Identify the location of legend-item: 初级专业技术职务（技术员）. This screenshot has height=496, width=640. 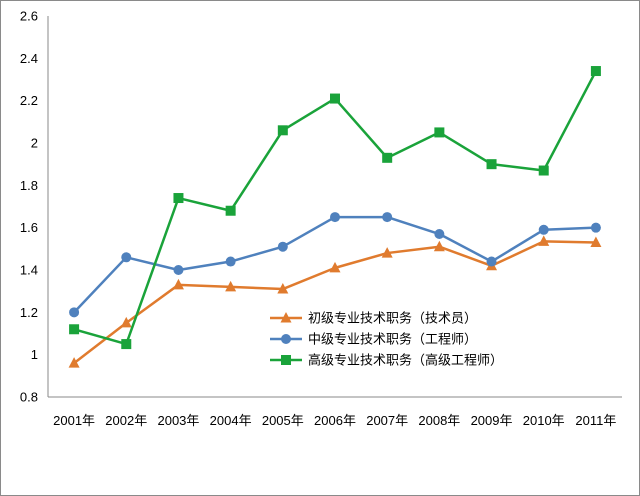
(373, 319).